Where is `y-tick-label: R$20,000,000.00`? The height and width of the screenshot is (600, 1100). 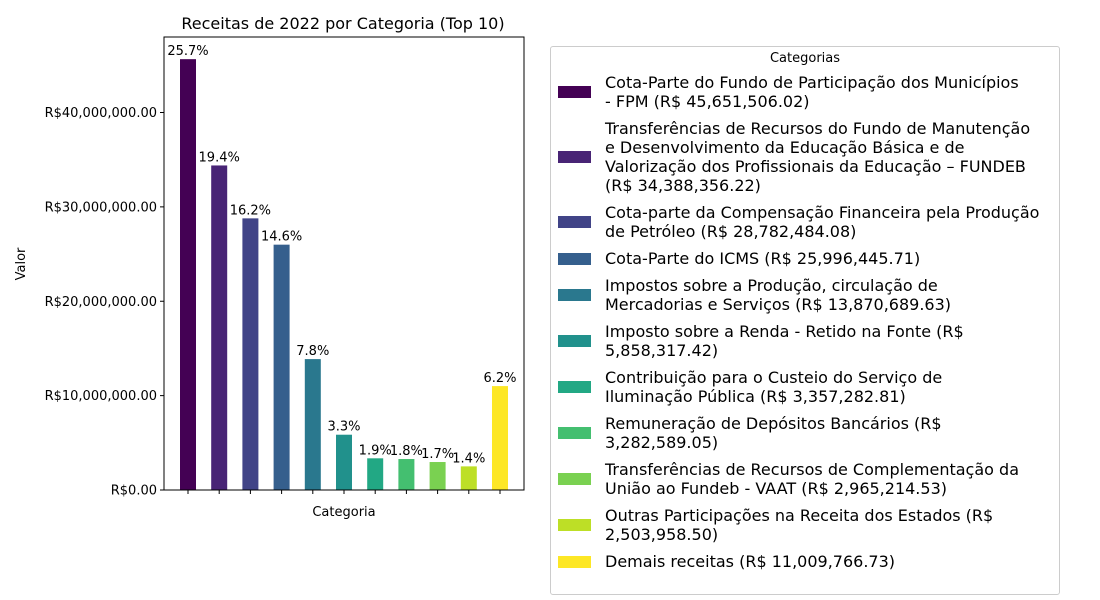
y-tick-label: R$20,000,000.00 is located at coordinates (101, 302).